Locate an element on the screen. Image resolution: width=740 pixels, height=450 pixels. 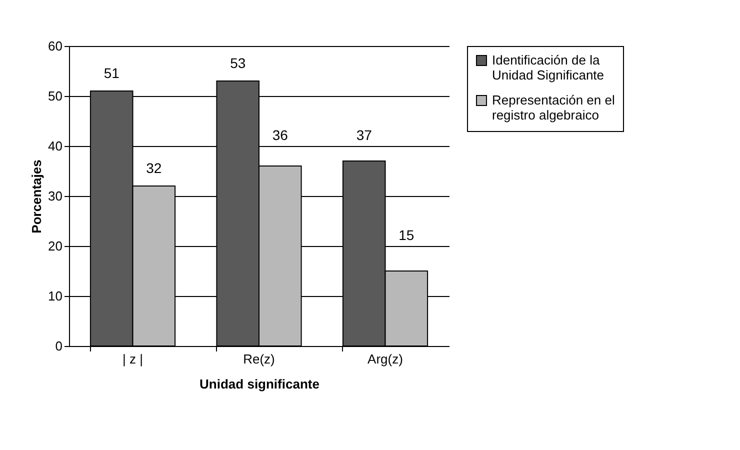
x-tick-label: Arg(z) is located at coordinates (385, 359).